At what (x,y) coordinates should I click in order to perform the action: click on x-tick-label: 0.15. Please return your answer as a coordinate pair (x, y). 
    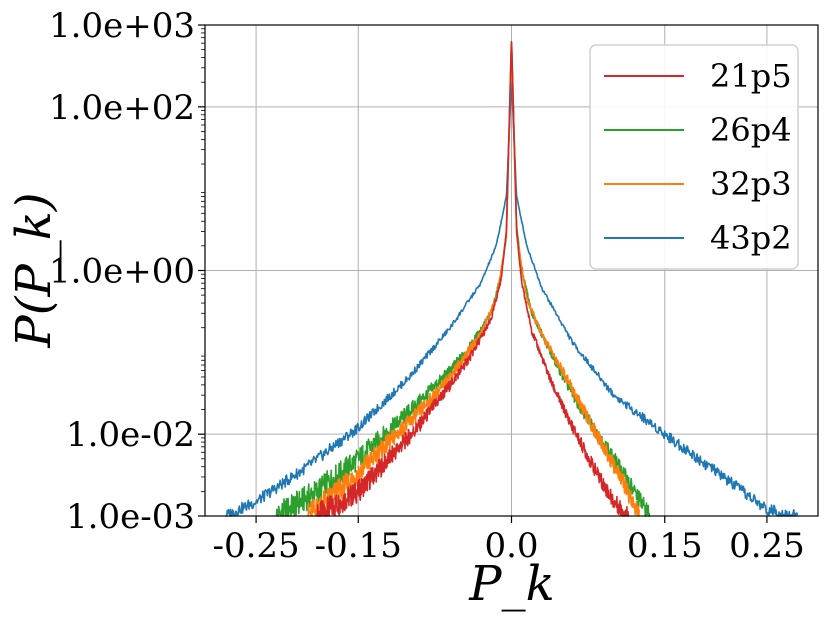
    Looking at the image, I should click on (665, 546).